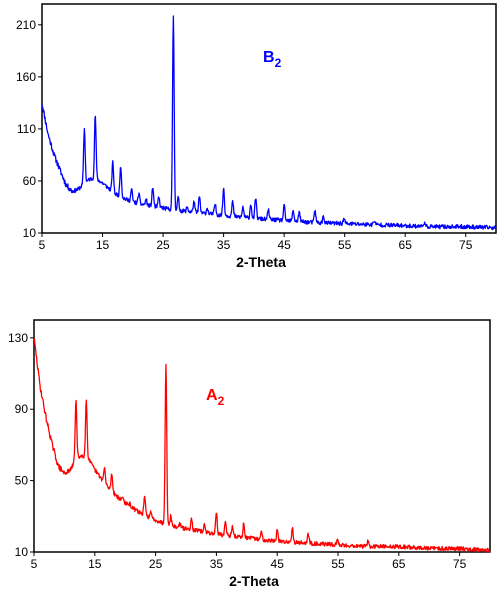 Image resolution: width=498 pixels, height=599 pixels. I want to click on y-tick-label: 110, so click(26, 129).